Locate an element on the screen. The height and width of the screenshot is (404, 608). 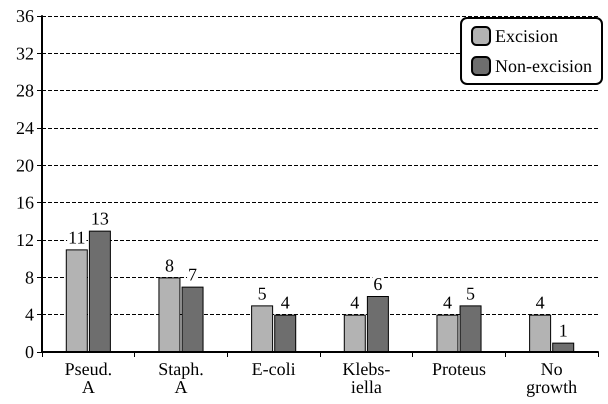
x-tick-label: E-coli is located at coordinates (274, 369).